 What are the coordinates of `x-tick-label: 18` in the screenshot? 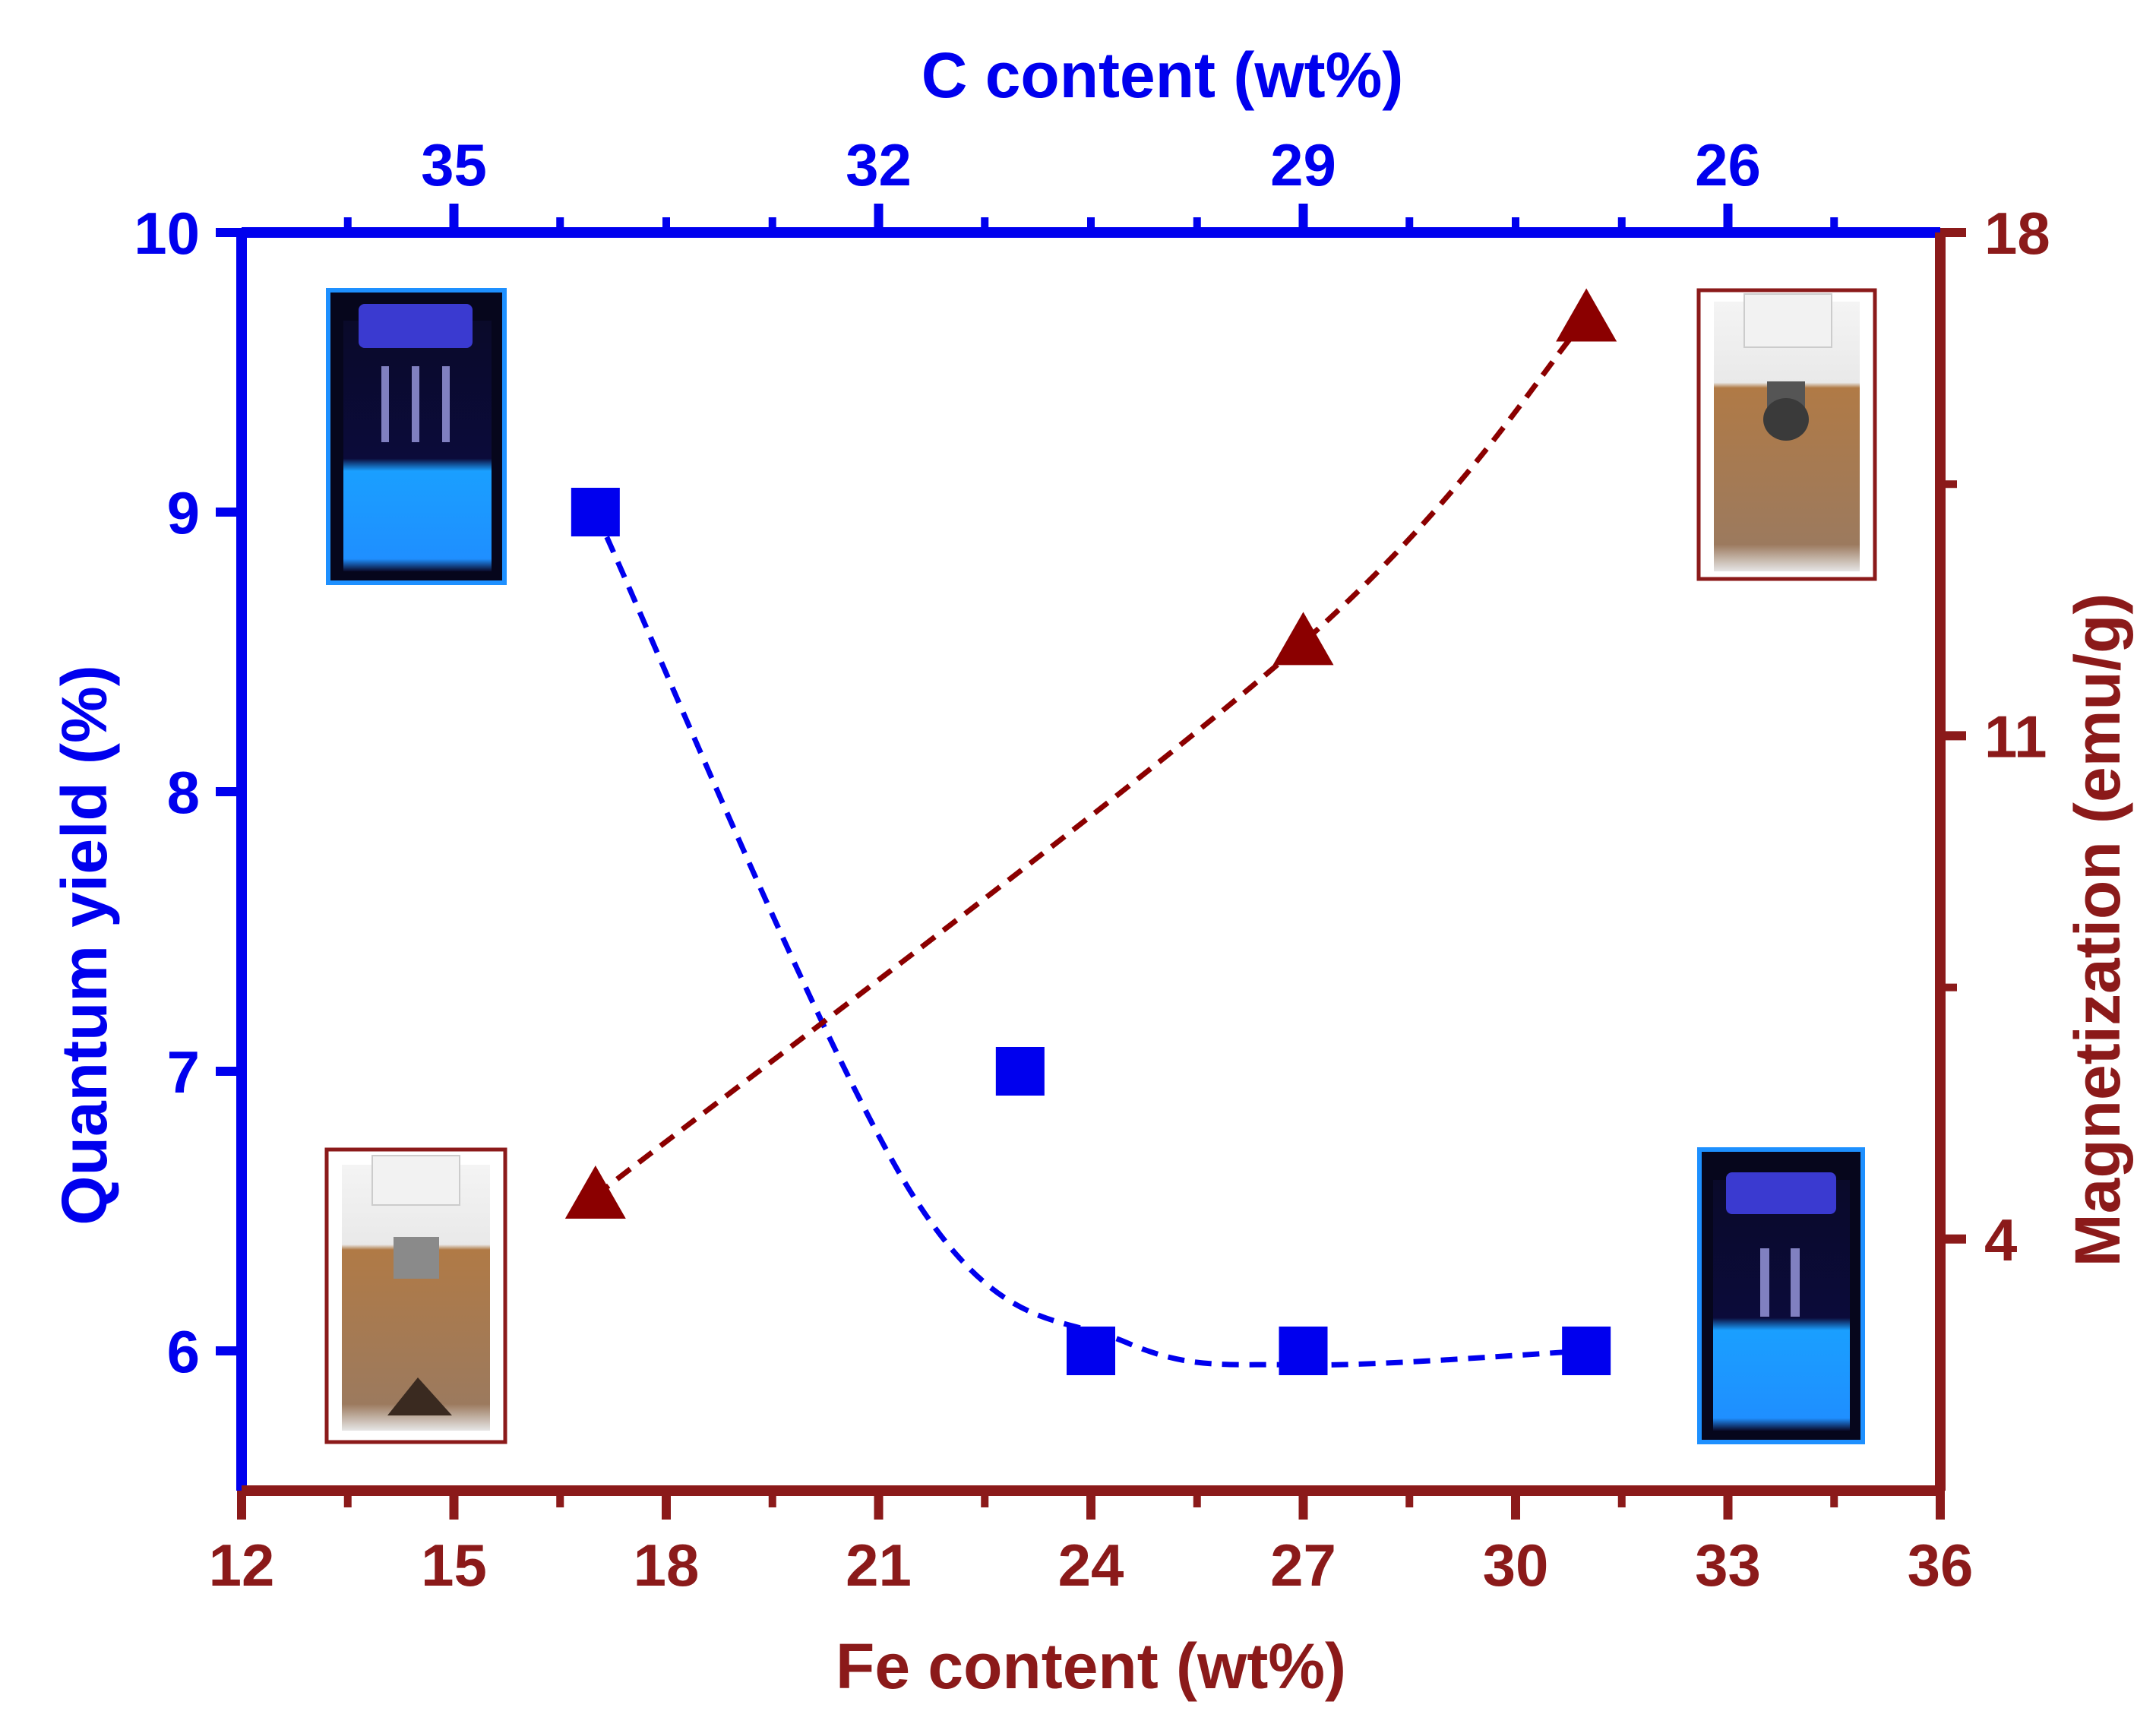 It's located at (667, 1565).